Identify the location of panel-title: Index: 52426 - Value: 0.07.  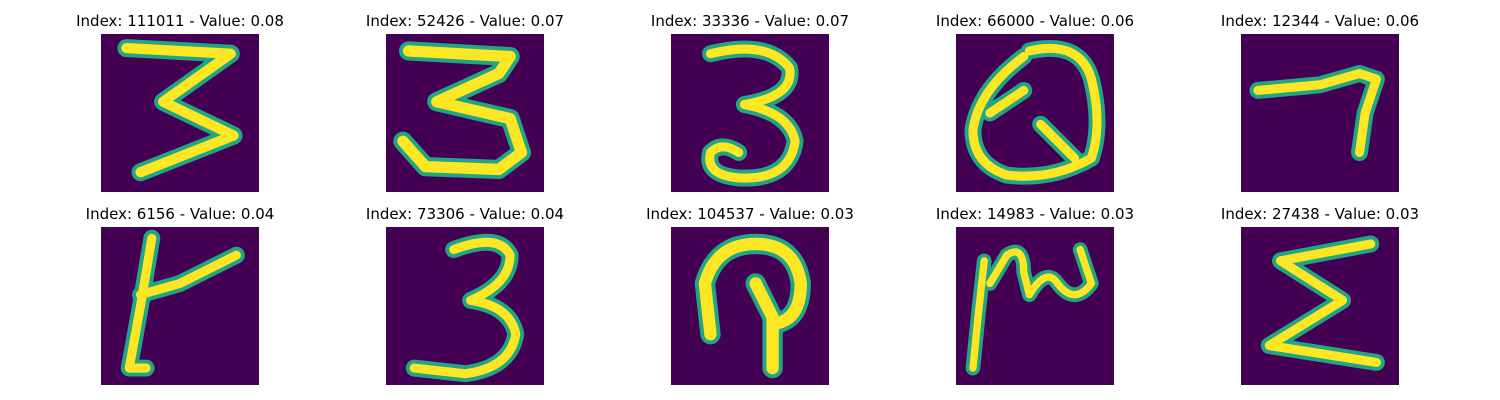
(465, 21).